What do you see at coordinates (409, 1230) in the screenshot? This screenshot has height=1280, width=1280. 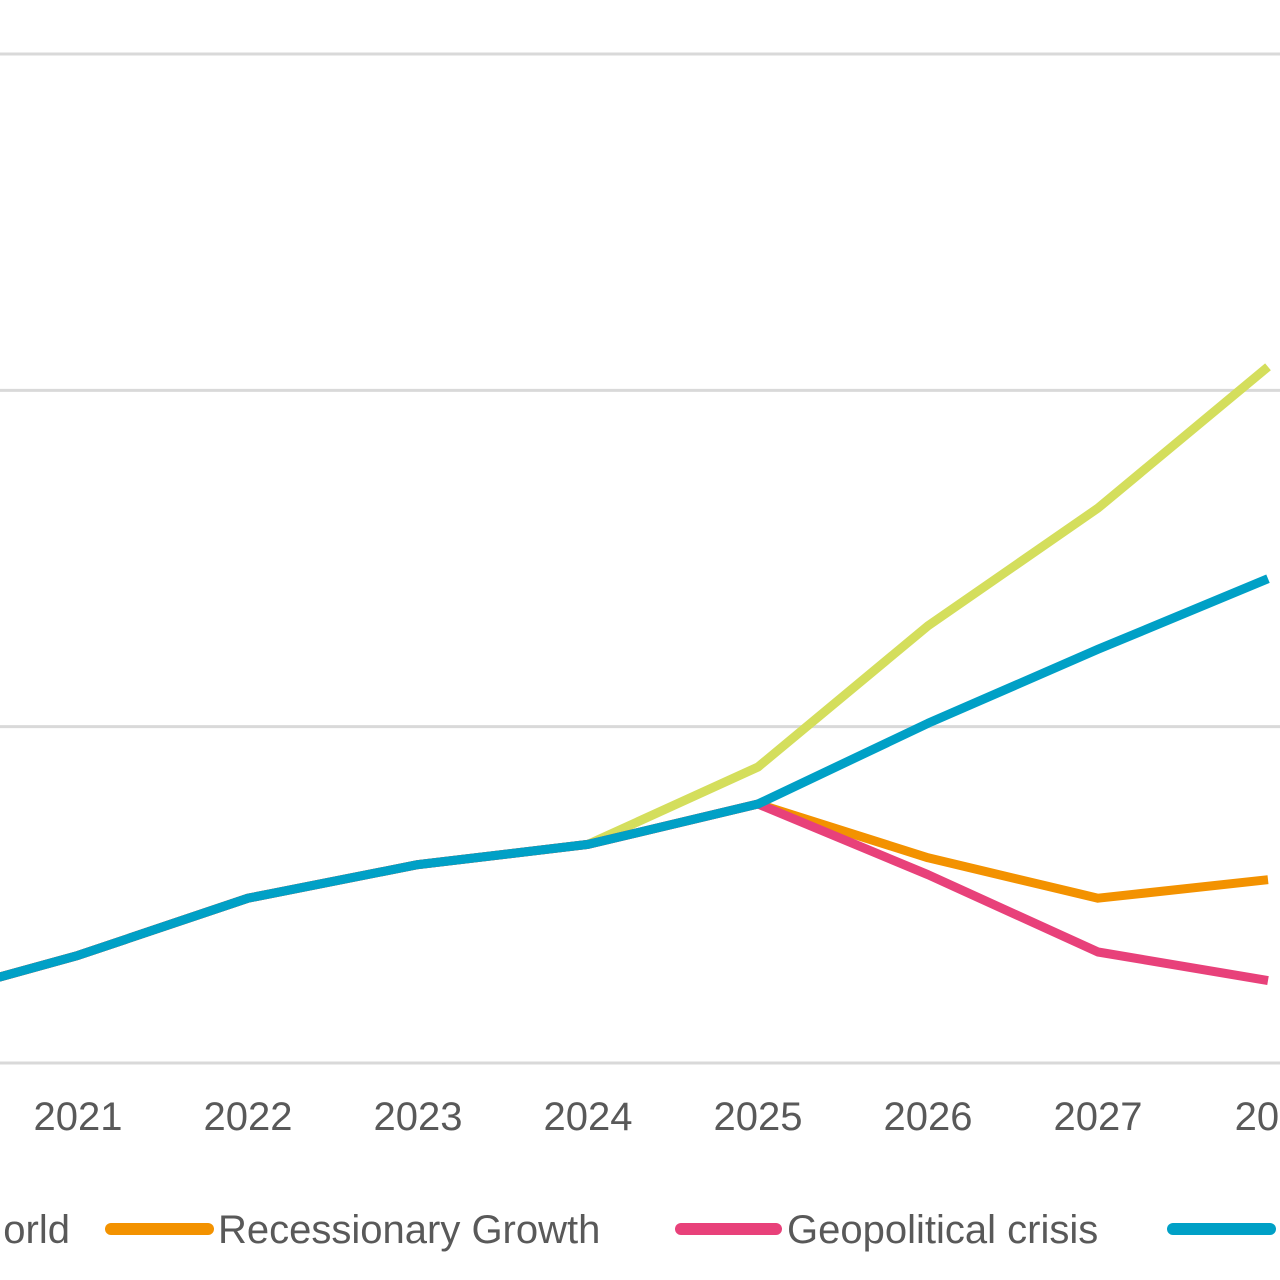 I see `legend-label: Recessionary Growth` at bounding box center [409, 1230].